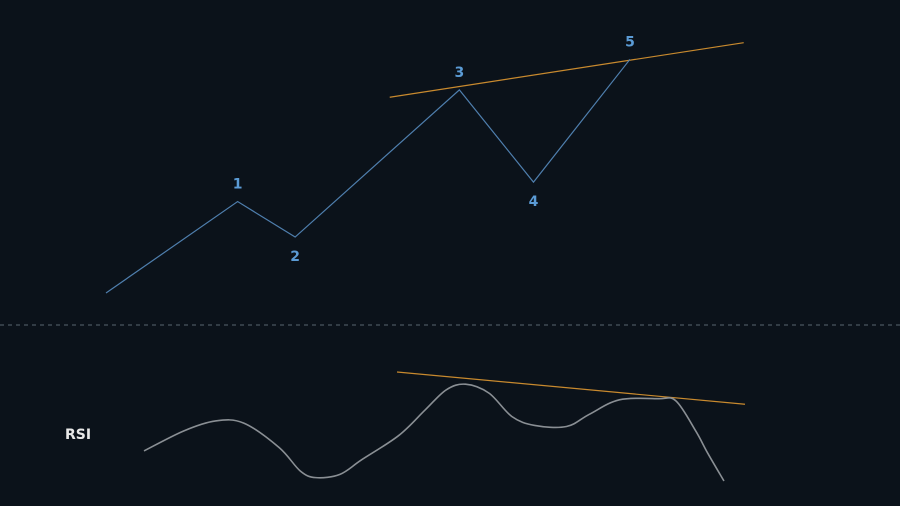 The width and height of the screenshot is (900, 506). I want to click on price-trendline, so click(566, 70).